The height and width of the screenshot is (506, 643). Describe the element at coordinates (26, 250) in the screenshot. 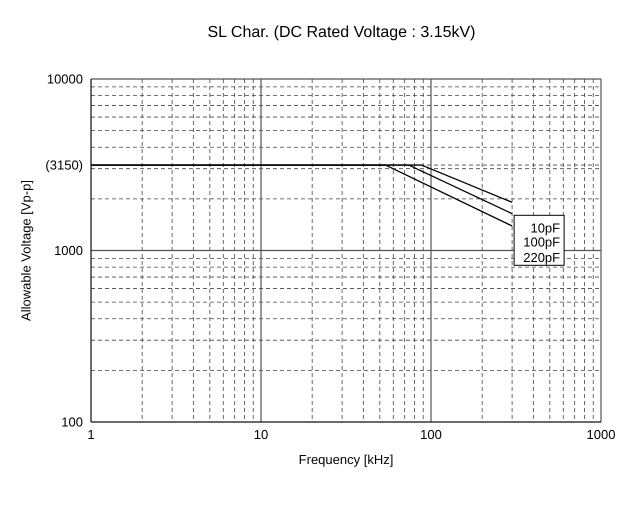

I see `y-axis-title: Allowable Voltage [Vp-p]` at that location.